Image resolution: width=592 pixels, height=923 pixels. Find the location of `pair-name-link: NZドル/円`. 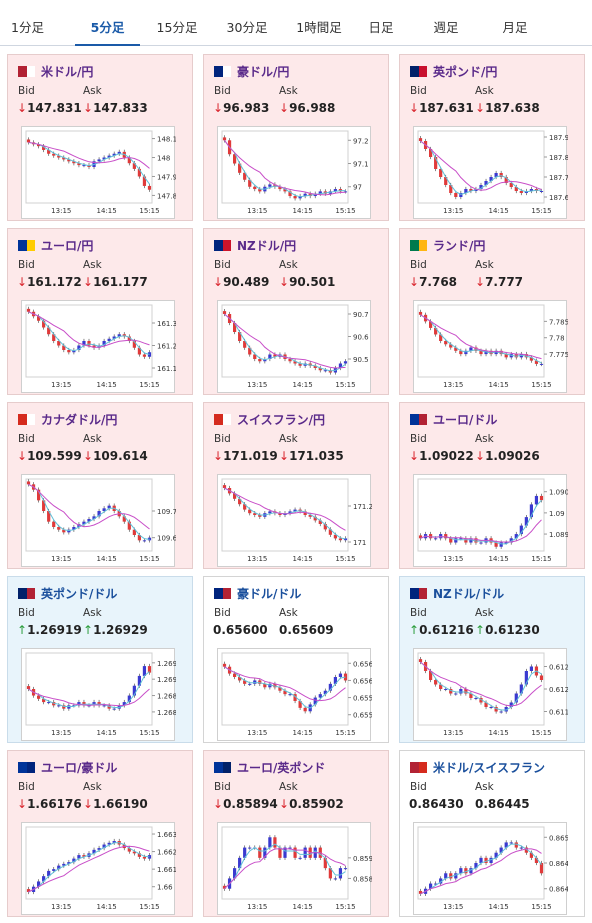

pair-name-link: NZドル/円 is located at coordinates (267, 245).